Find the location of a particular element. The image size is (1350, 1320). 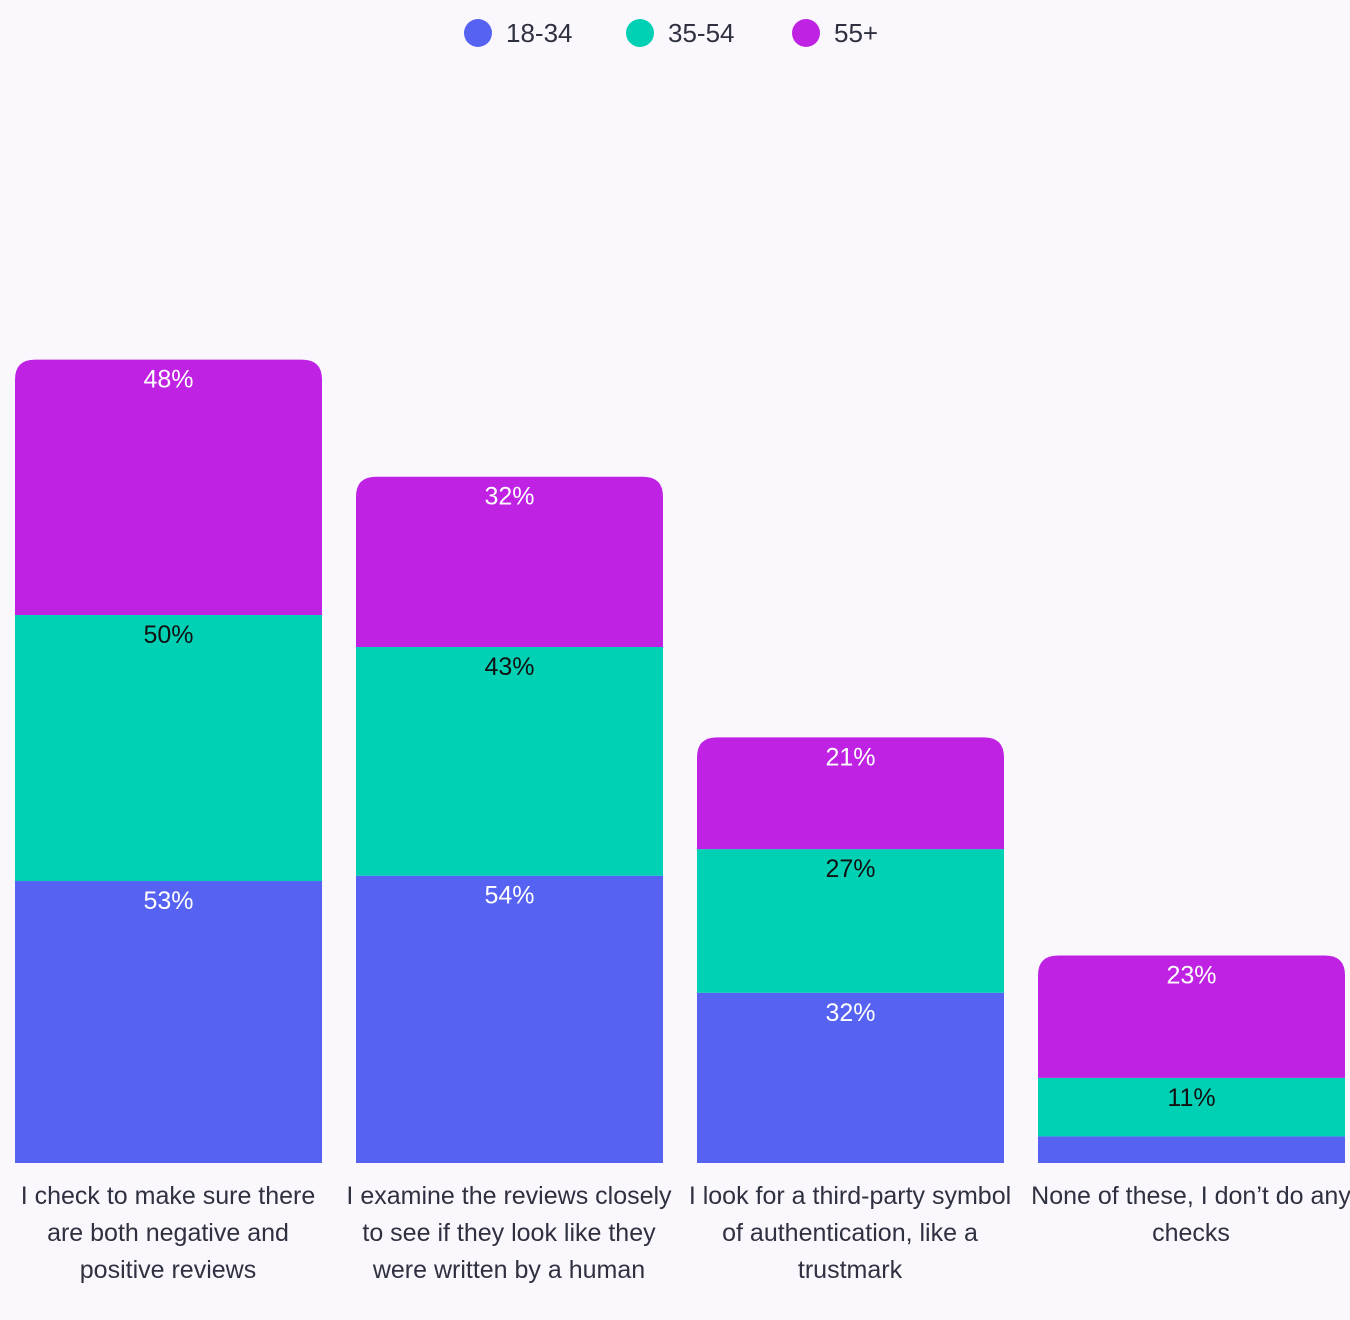

legend-swatch-55-plus is located at coordinates (806, 33).